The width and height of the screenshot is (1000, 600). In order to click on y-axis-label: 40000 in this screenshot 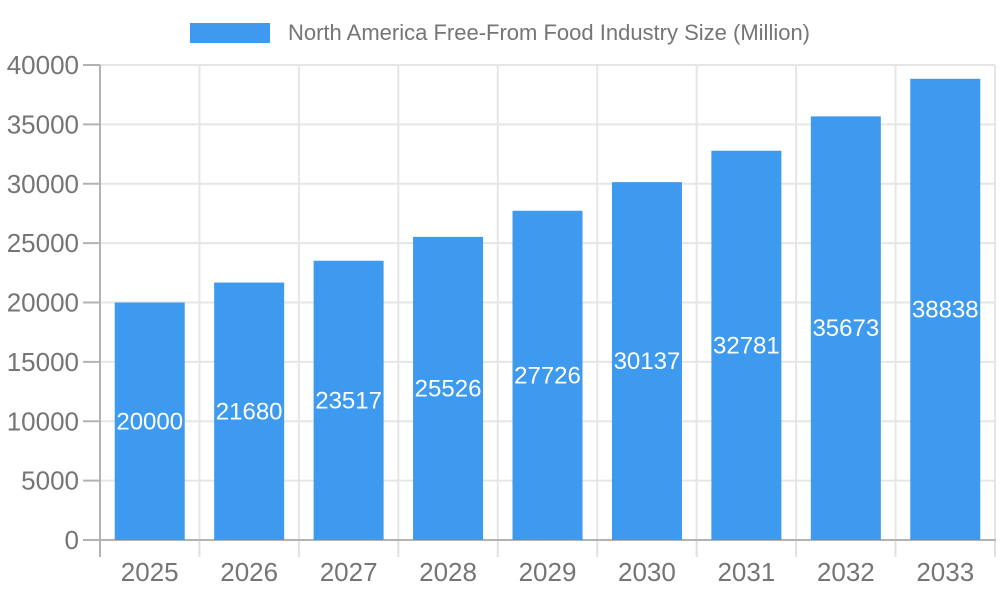, I will do `click(43, 65)`.